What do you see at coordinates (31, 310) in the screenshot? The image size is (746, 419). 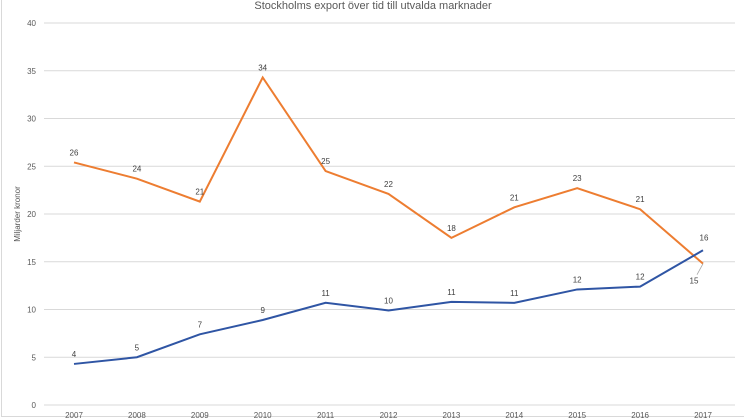 I see `y-tick-label: 10` at bounding box center [31, 310].